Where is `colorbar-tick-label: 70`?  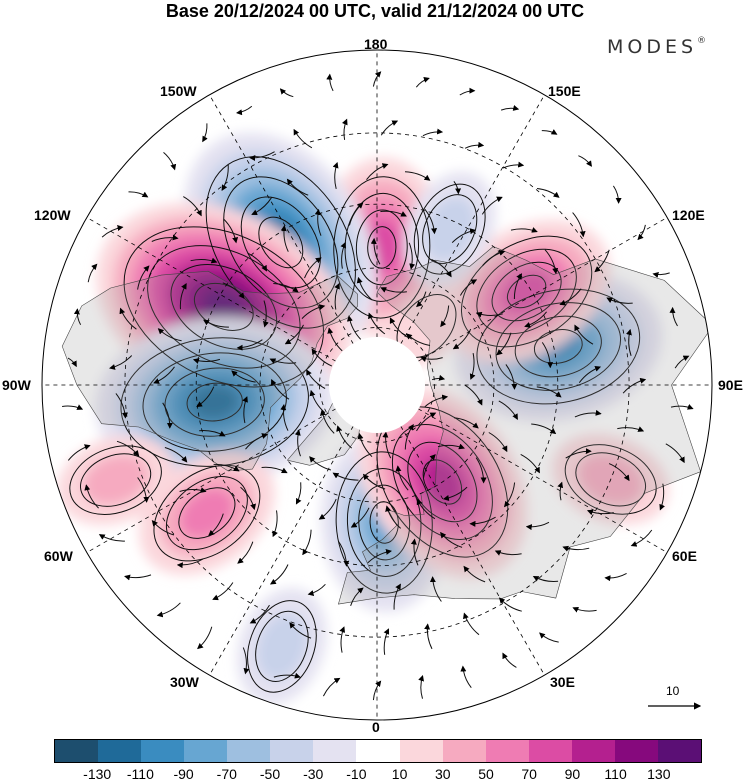 colorbar-tick-label: 70 is located at coordinates (529, 774).